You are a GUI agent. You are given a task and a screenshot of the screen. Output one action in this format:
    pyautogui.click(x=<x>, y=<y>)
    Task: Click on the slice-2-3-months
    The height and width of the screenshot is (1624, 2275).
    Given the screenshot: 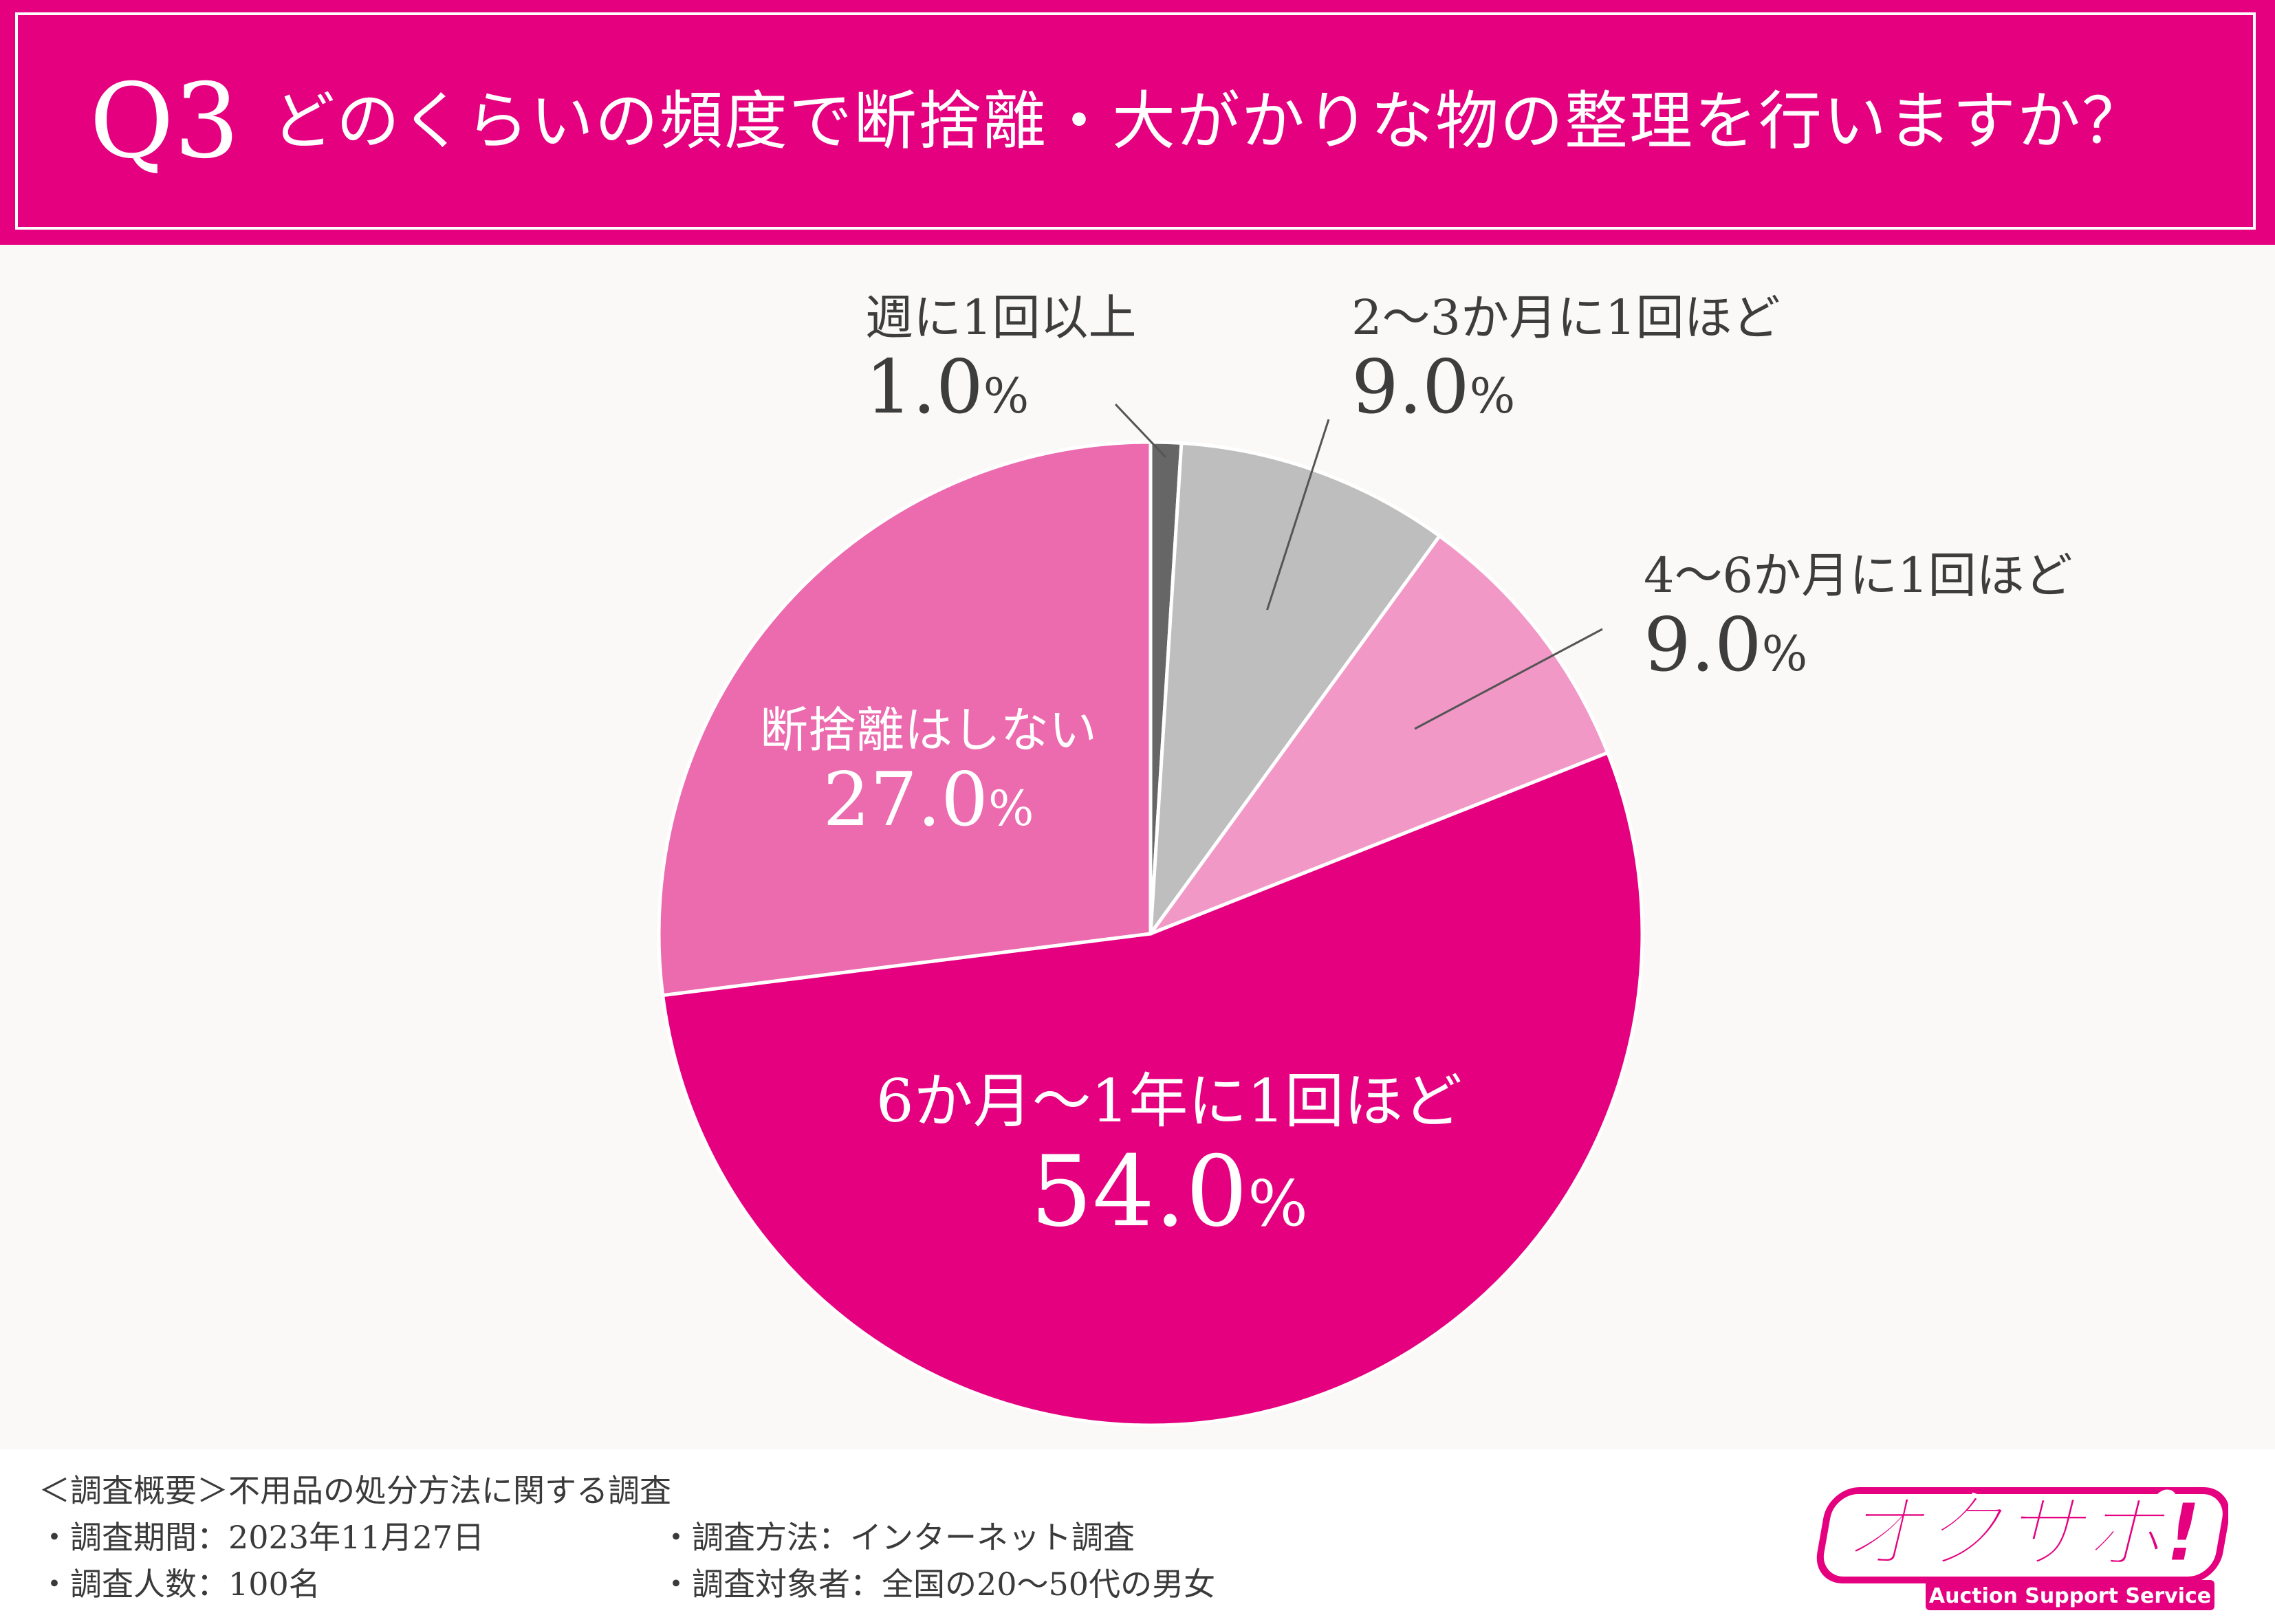 What is the action you would take?
    pyautogui.click(x=1295, y=690)
    